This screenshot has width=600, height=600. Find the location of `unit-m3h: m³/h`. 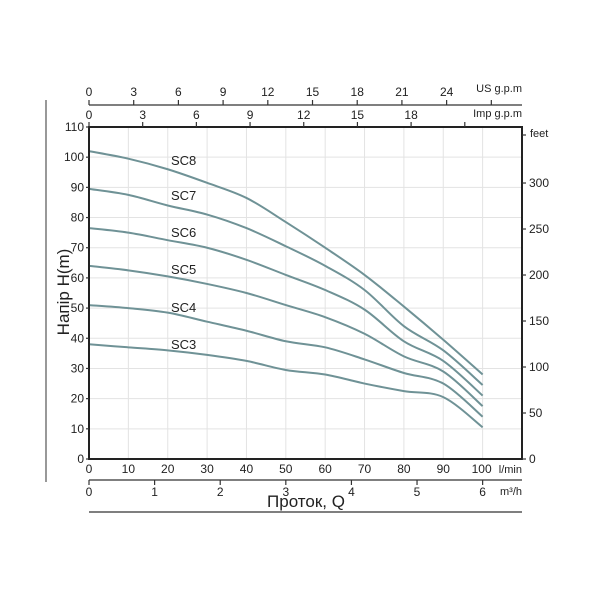

unit-m3h: m³/h is located at coordinates (511, 492).